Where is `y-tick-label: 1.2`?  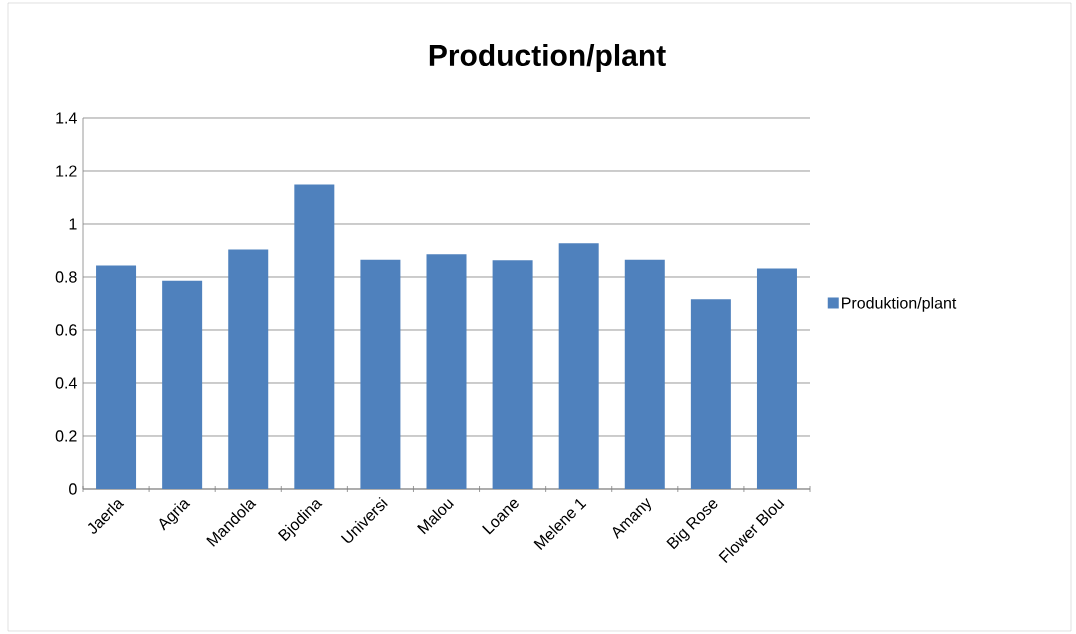
y-tick-label: 1.2 is located at coordinates (66, 171).